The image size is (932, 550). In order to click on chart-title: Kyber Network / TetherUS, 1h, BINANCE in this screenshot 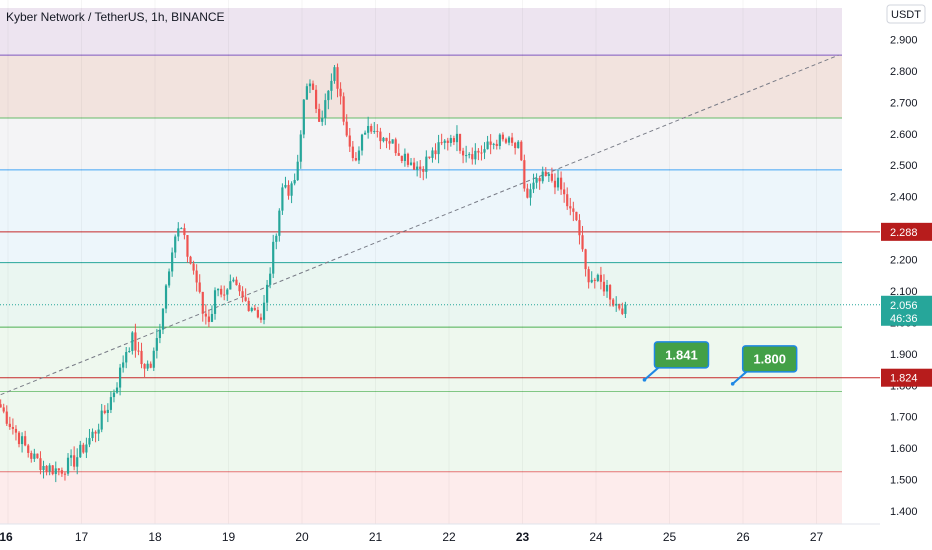, I will do `click(115, 17)`.